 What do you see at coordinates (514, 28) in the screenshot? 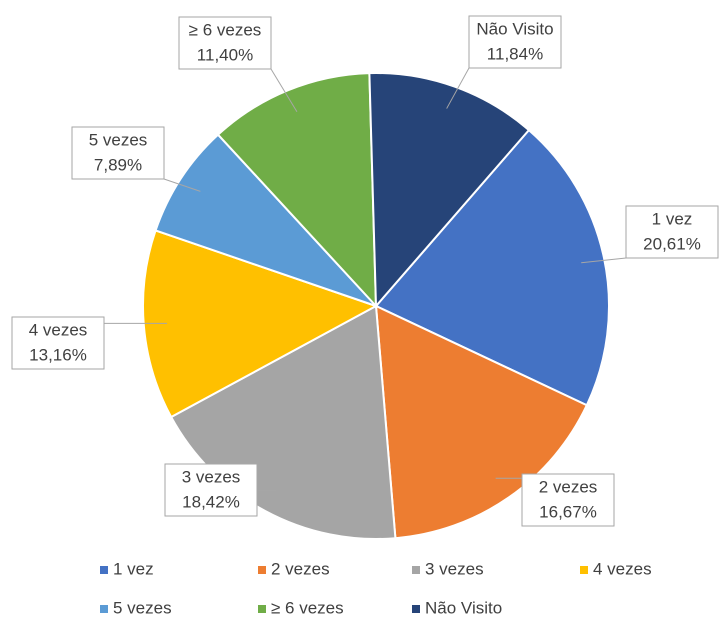
I see `data-label-name: Não Visito` at bounding box center [514, 28].